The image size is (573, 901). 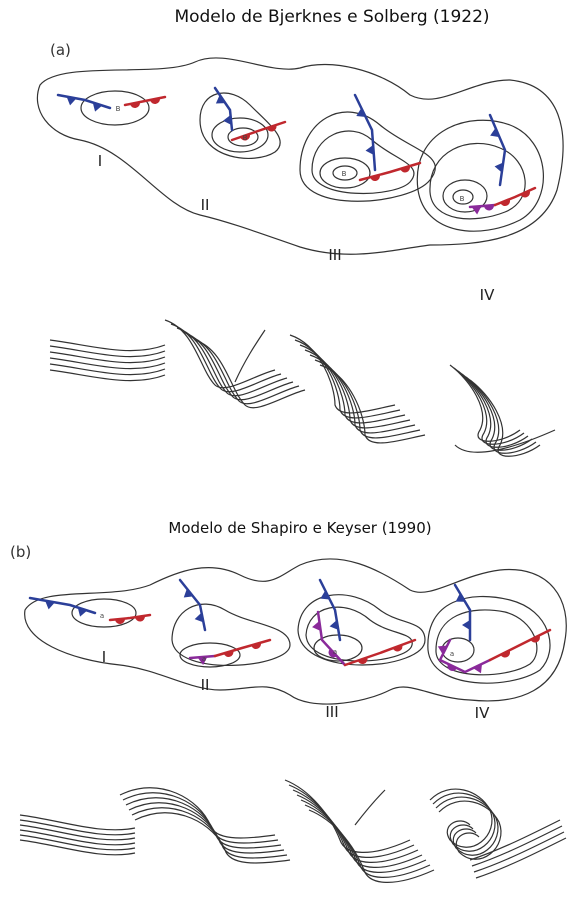 I want to click on stage-label: III, so click(x=331, y=712).